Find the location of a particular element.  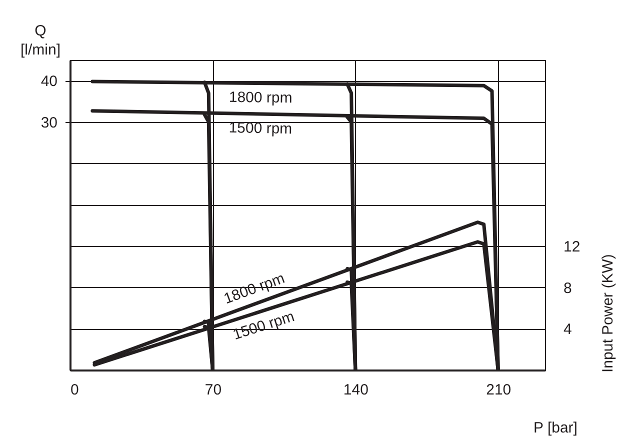

y2-tick-label: 12 is located at coordinates (572, 247).